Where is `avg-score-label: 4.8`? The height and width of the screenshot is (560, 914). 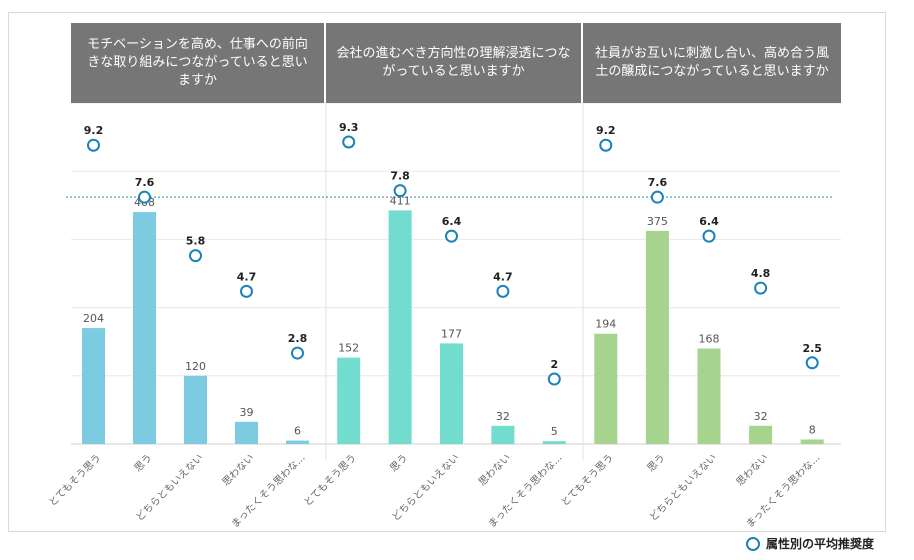
avg-score-label: 4.8 is located at coordinates (761, 273).